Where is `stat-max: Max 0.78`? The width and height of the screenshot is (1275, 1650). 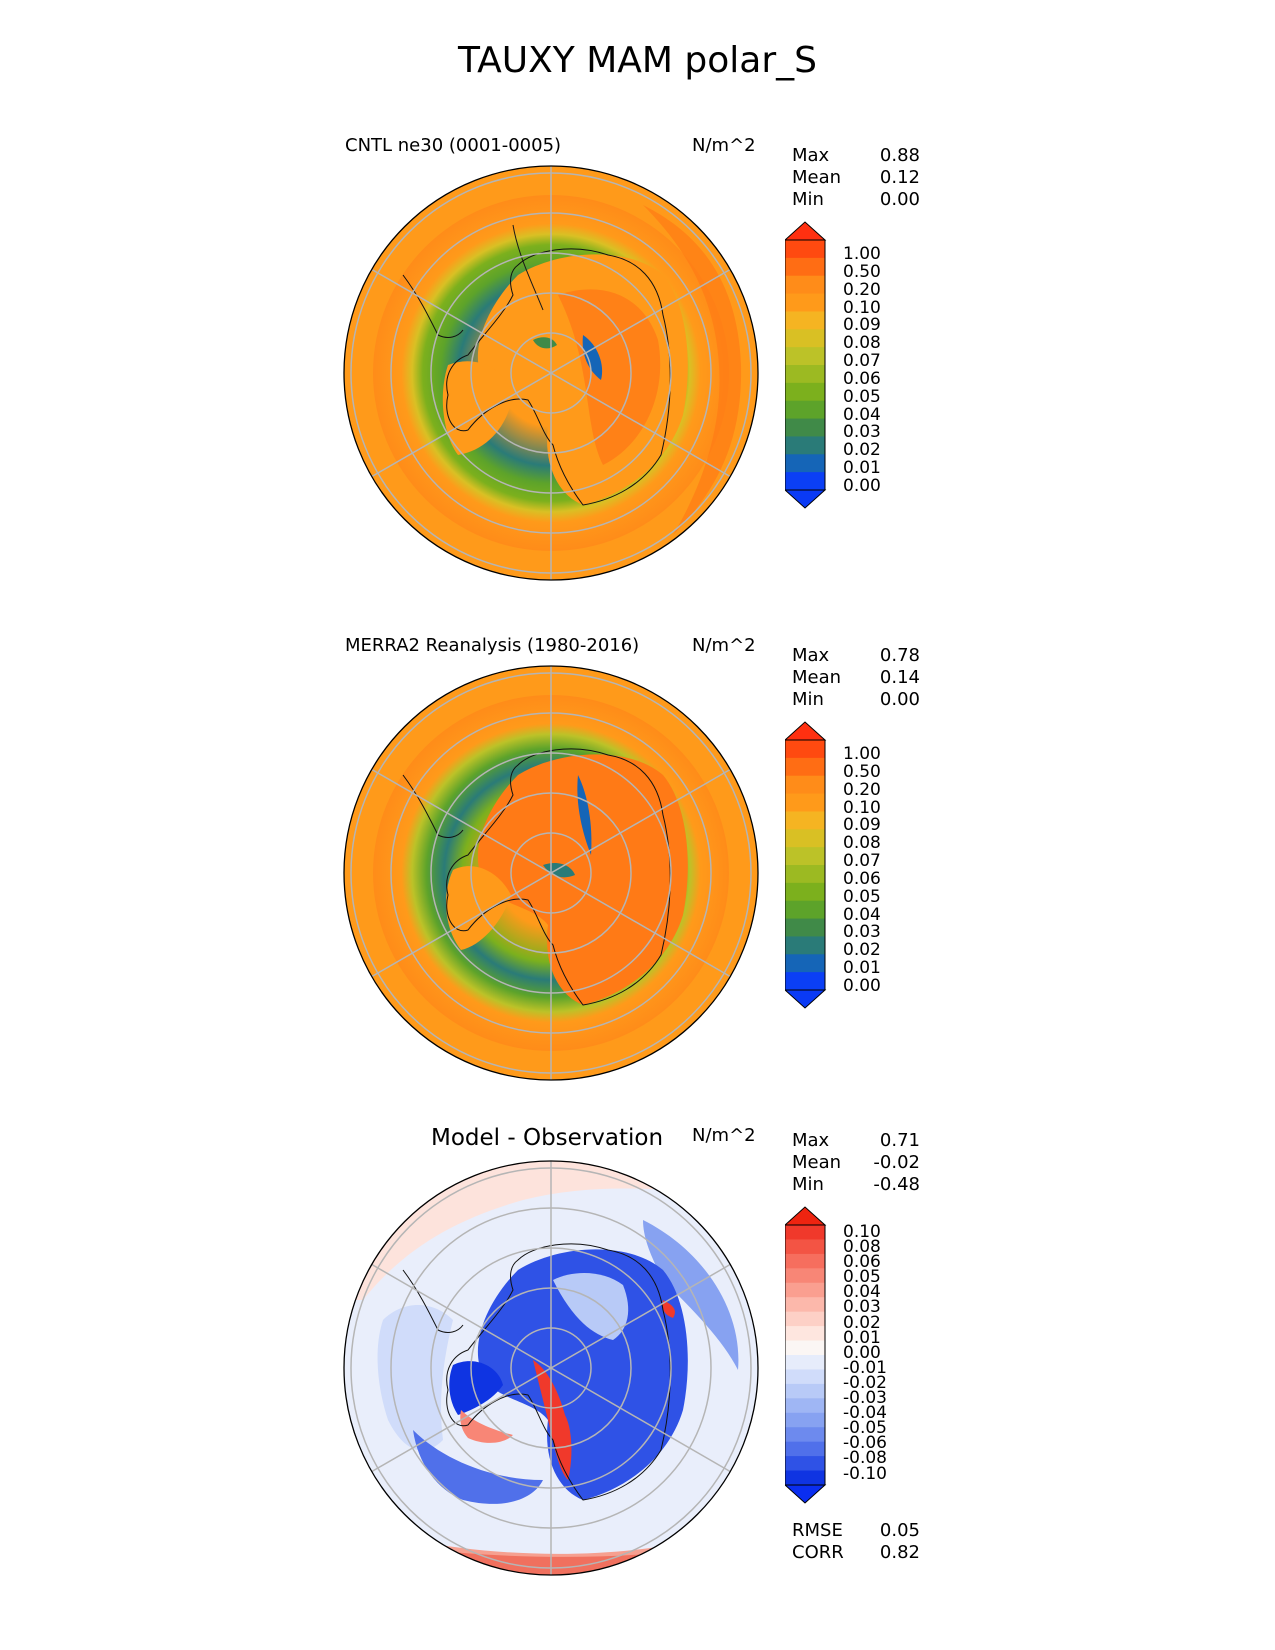
stat-max: Max 0.78 is located at coordinates (856, 655).